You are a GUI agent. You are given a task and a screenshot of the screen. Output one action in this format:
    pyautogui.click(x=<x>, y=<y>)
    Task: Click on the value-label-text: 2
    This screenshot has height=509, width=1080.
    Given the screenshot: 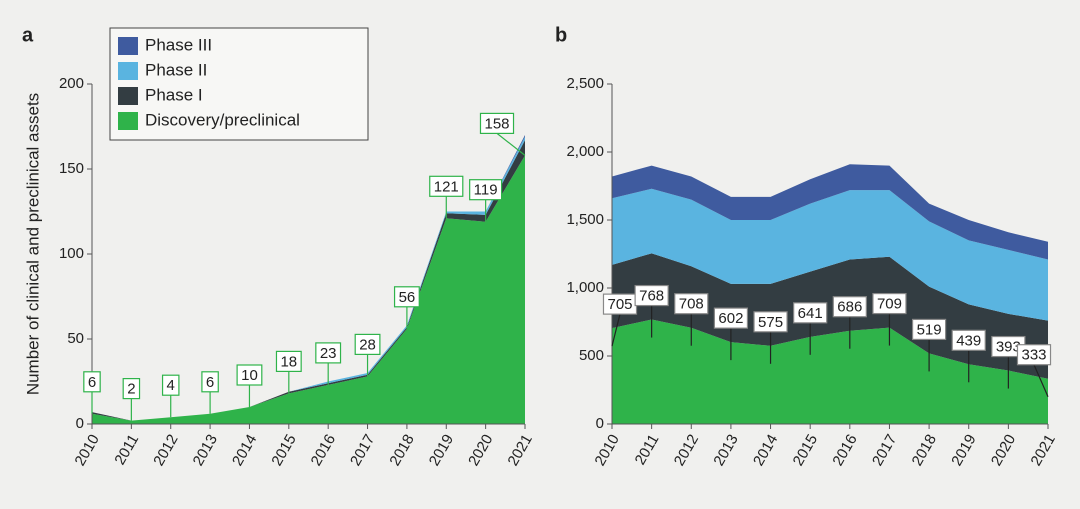 What is the action you would take?
    pyautogui.click(x=131, y=389)
    